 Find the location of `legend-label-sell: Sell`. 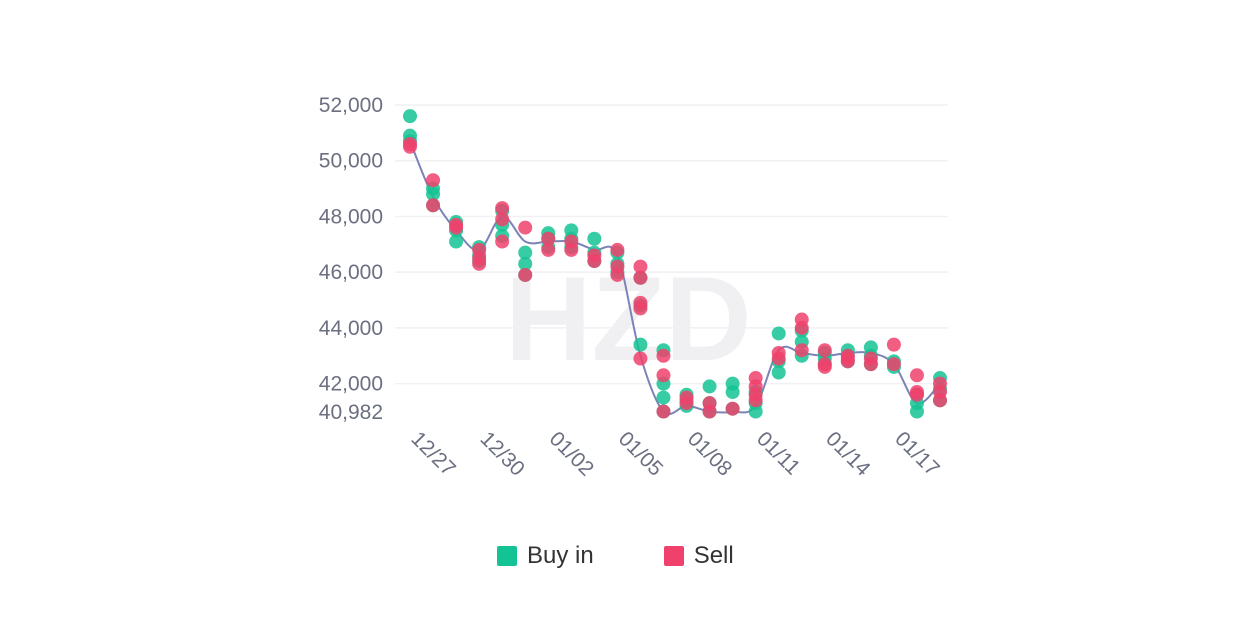

legend-label-sell: Sell is located at coordinates (713, 555).